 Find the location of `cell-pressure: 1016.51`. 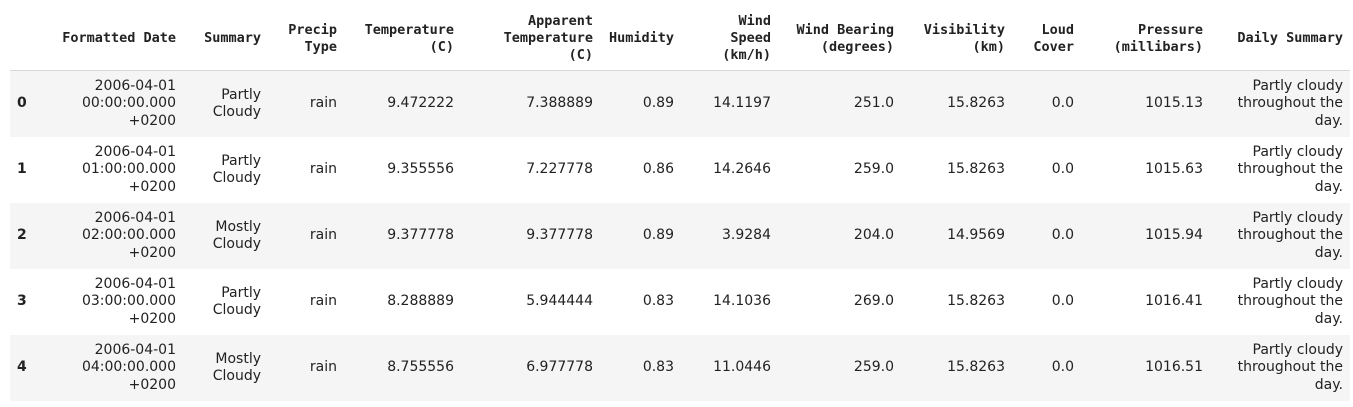

cell-pressure: 1016.51 is located at coordinates (1145, 368).